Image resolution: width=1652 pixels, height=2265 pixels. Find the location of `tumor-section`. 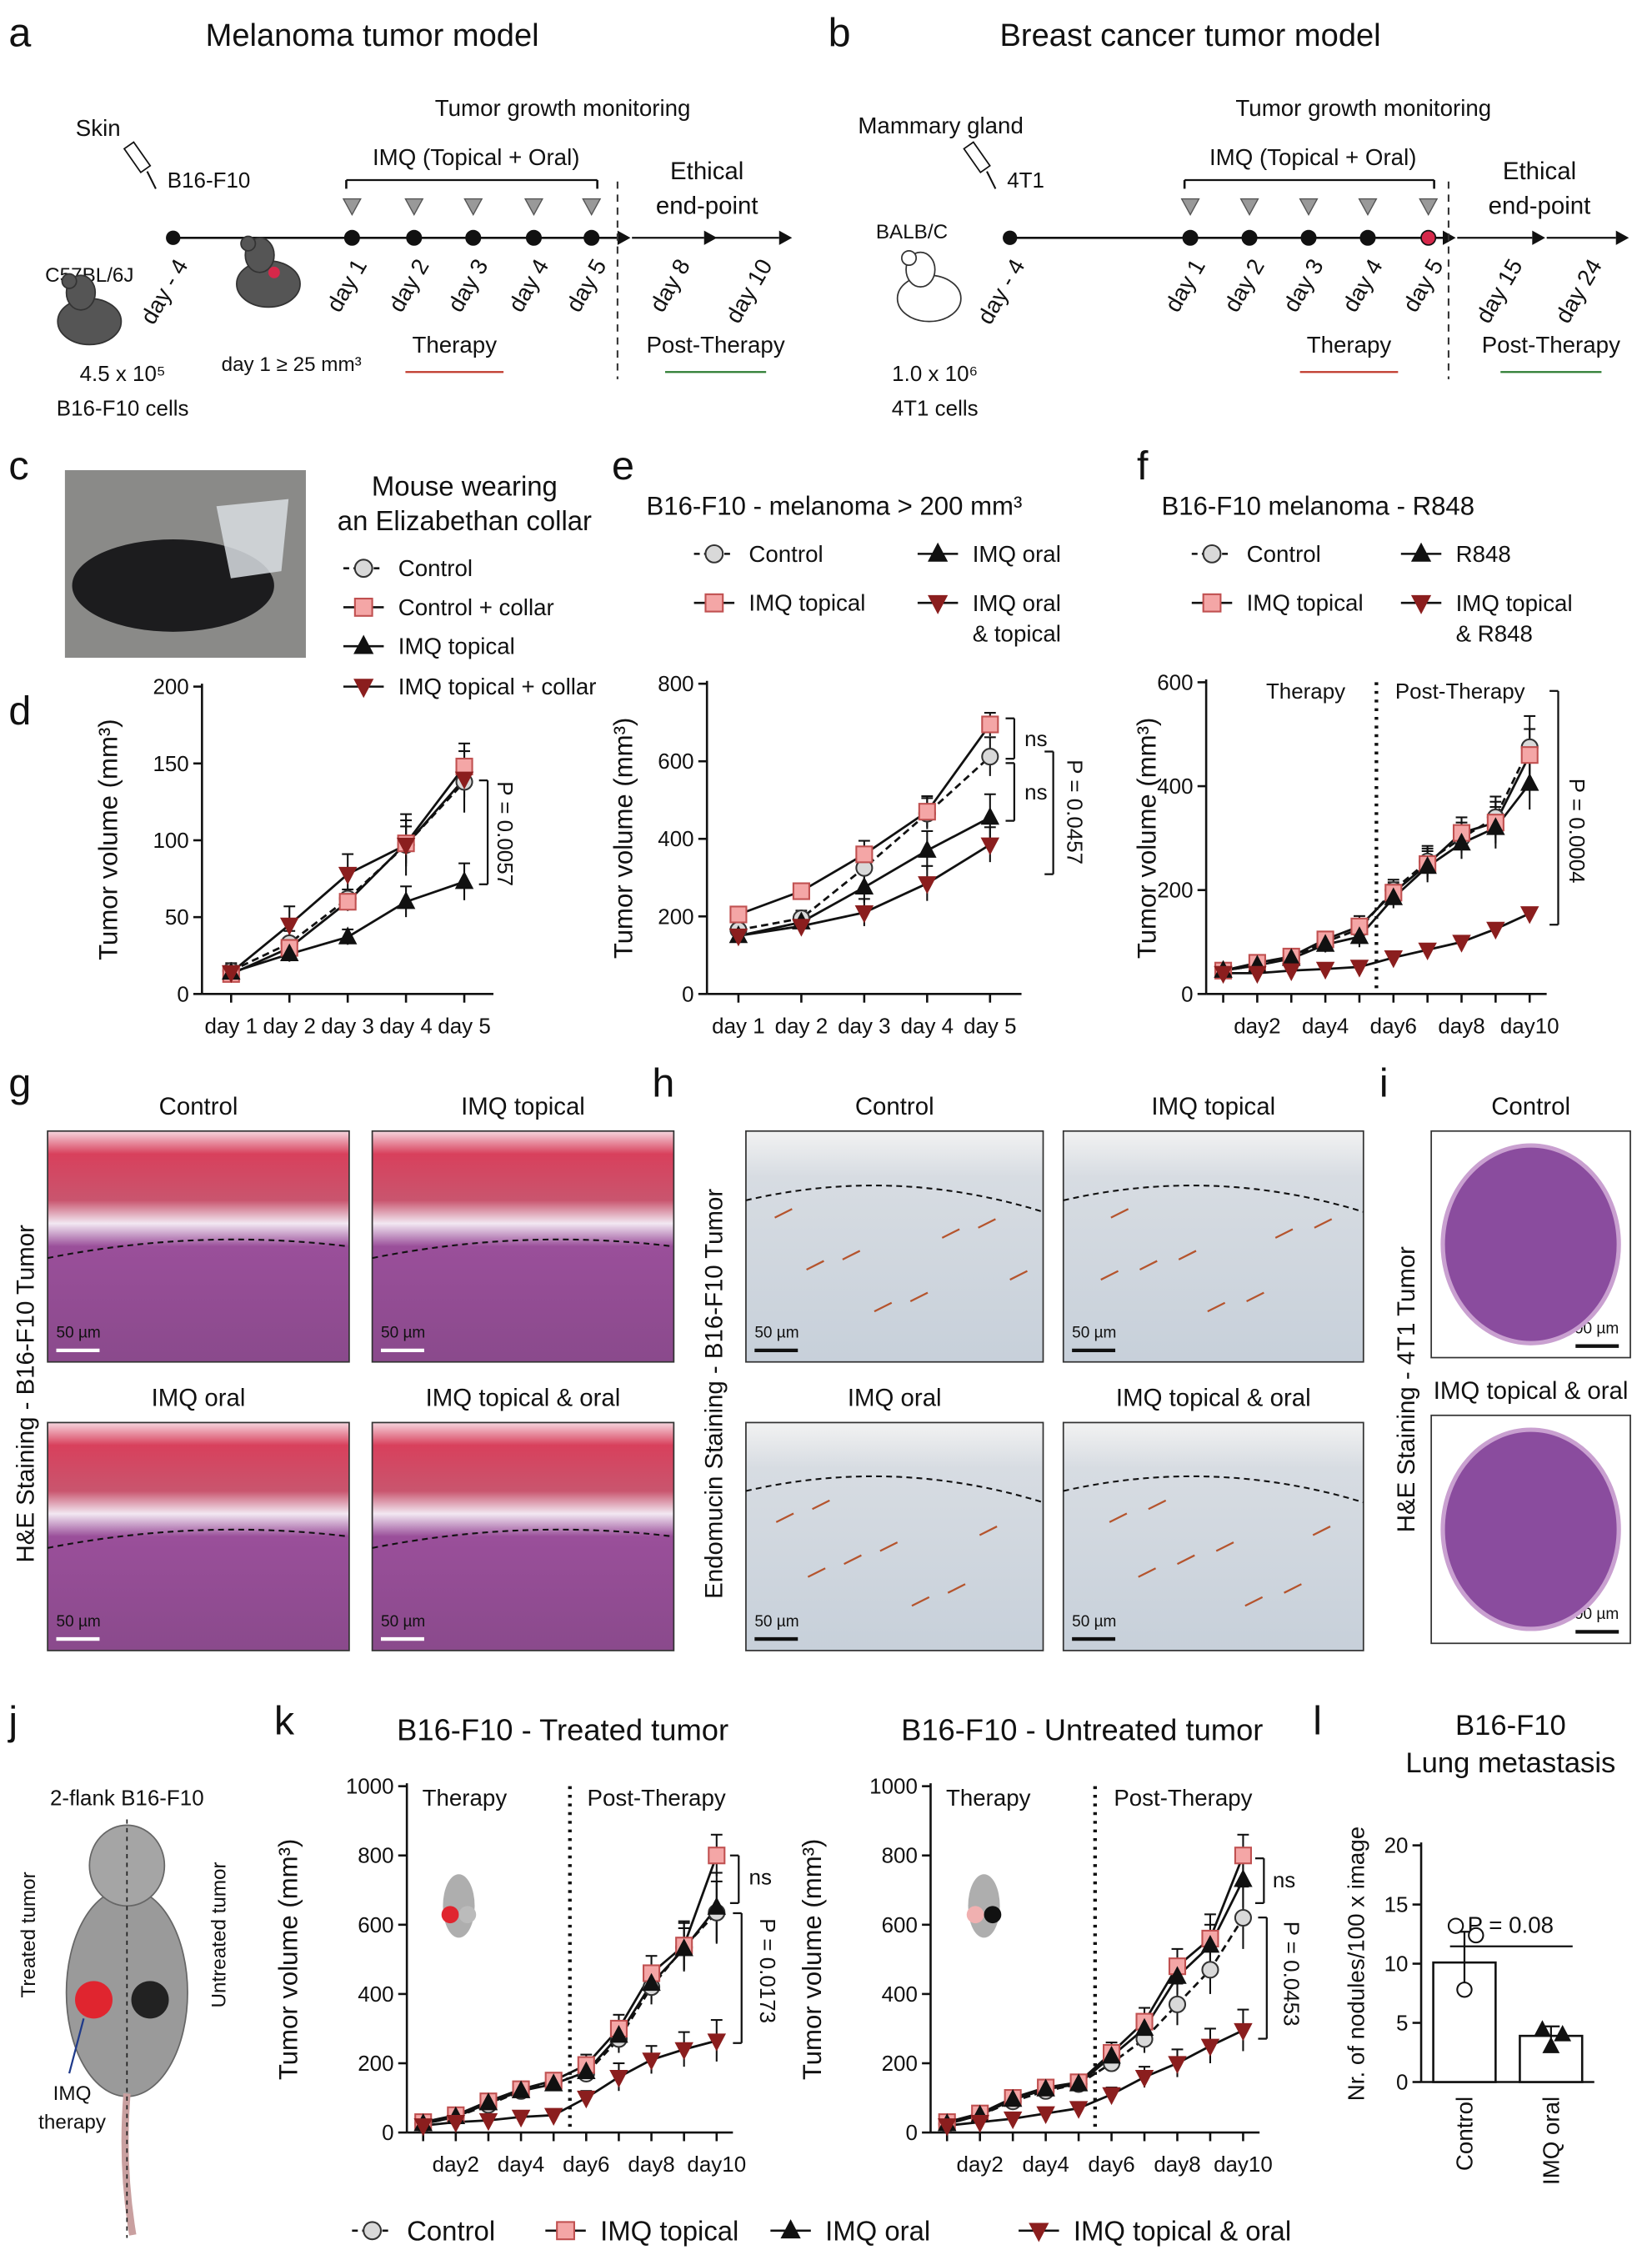

tumor-section is located at coordinates (1530, 1244).